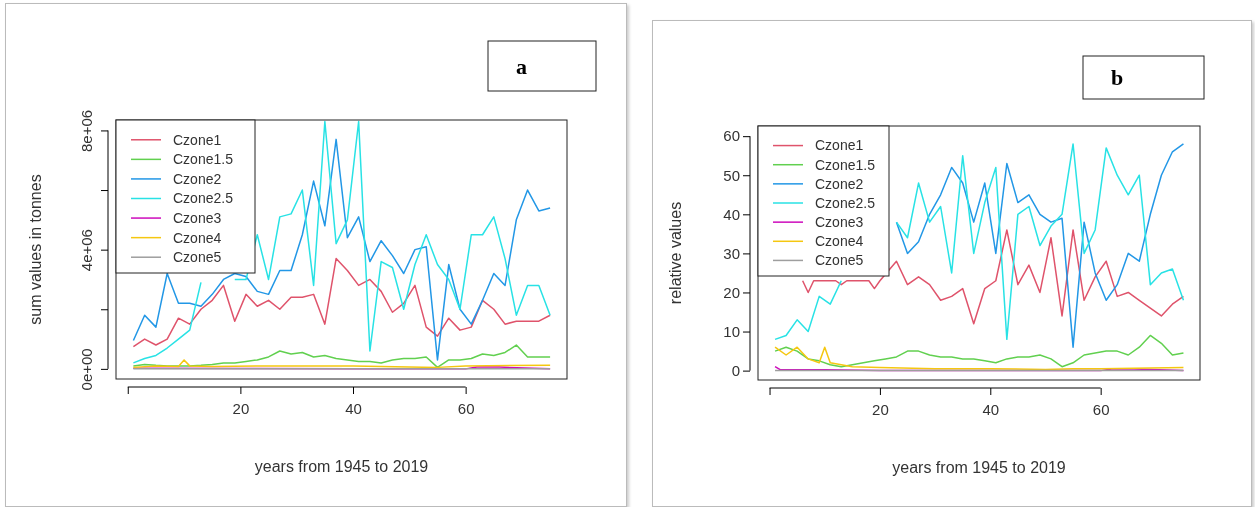 The image size is (1255, 507). What do you see at coordinates (731, 214) in the screenshot?
I see `y-tick-label: 40` at bounding box center [731, 214].